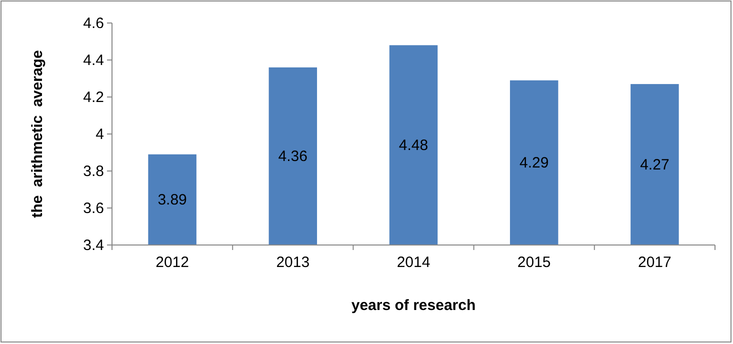 The image size is (733, 344). What do you see at coordinates (172, 200) in the screenshot?
I see `data-label: 3.89` at bounding box center [172, 200].